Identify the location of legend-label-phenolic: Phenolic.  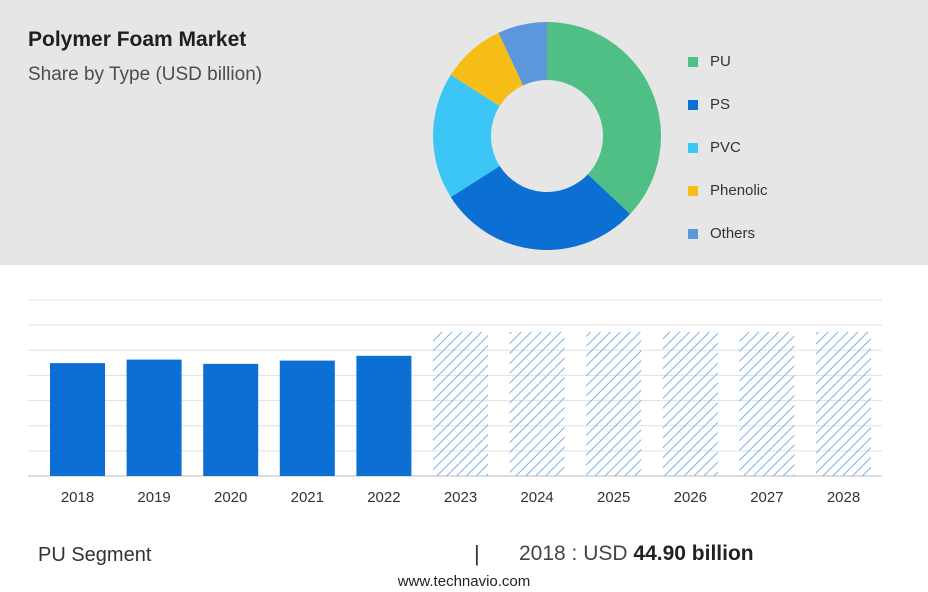
(739, 190).